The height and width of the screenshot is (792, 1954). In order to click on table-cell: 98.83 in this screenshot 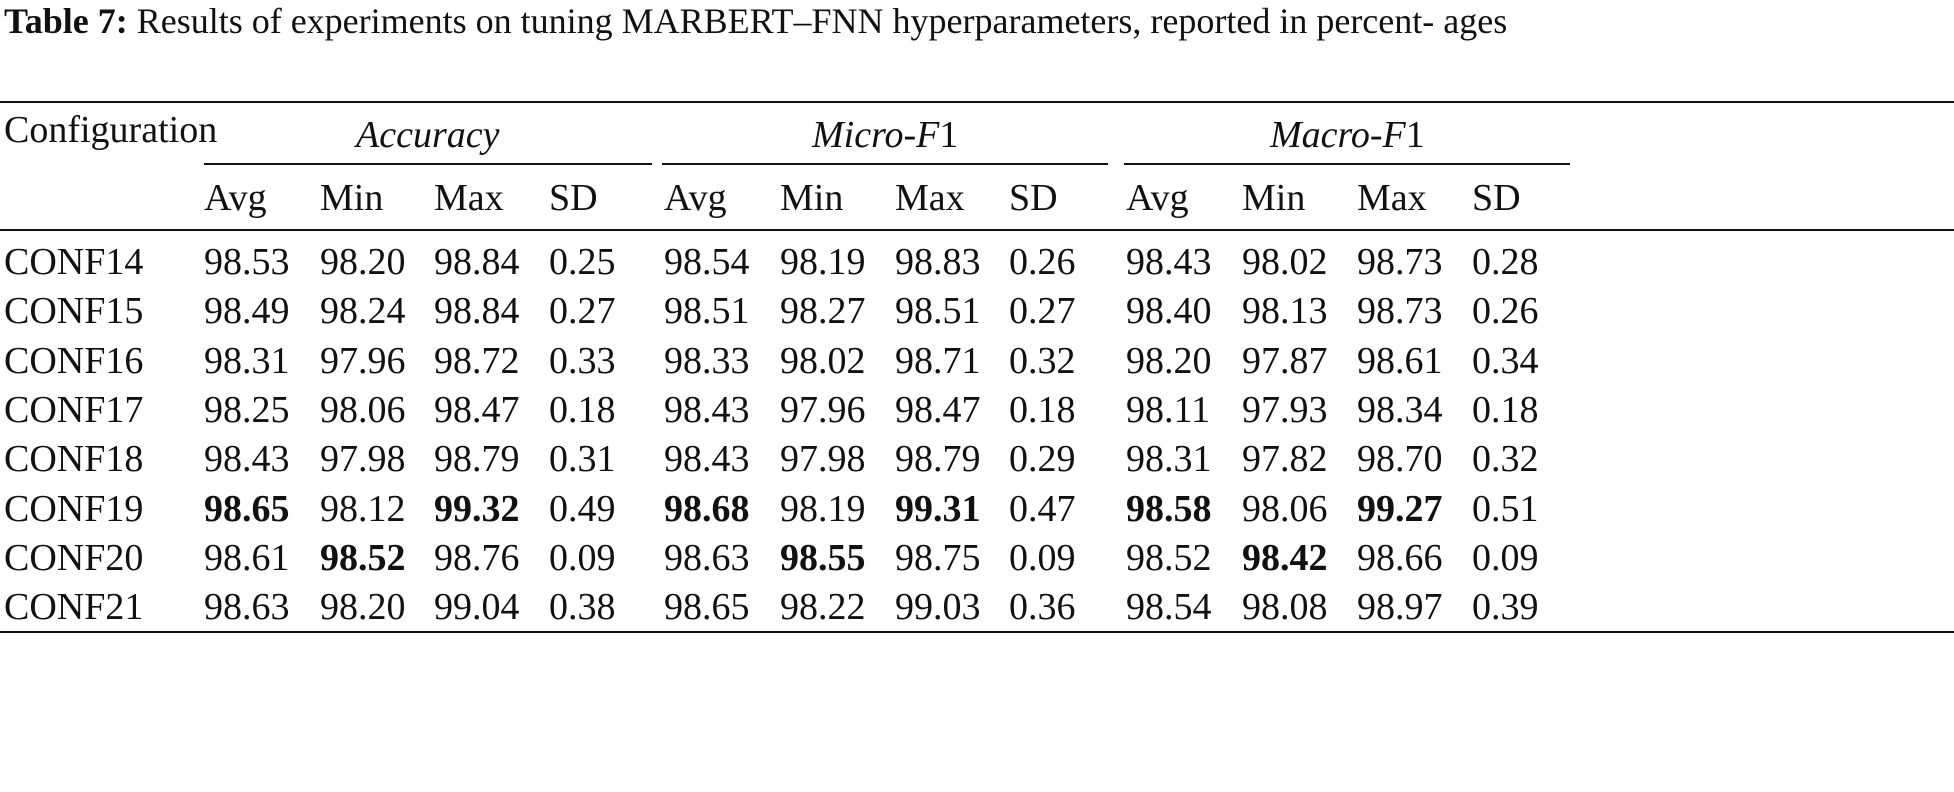, I will do `click(938, 262)`.